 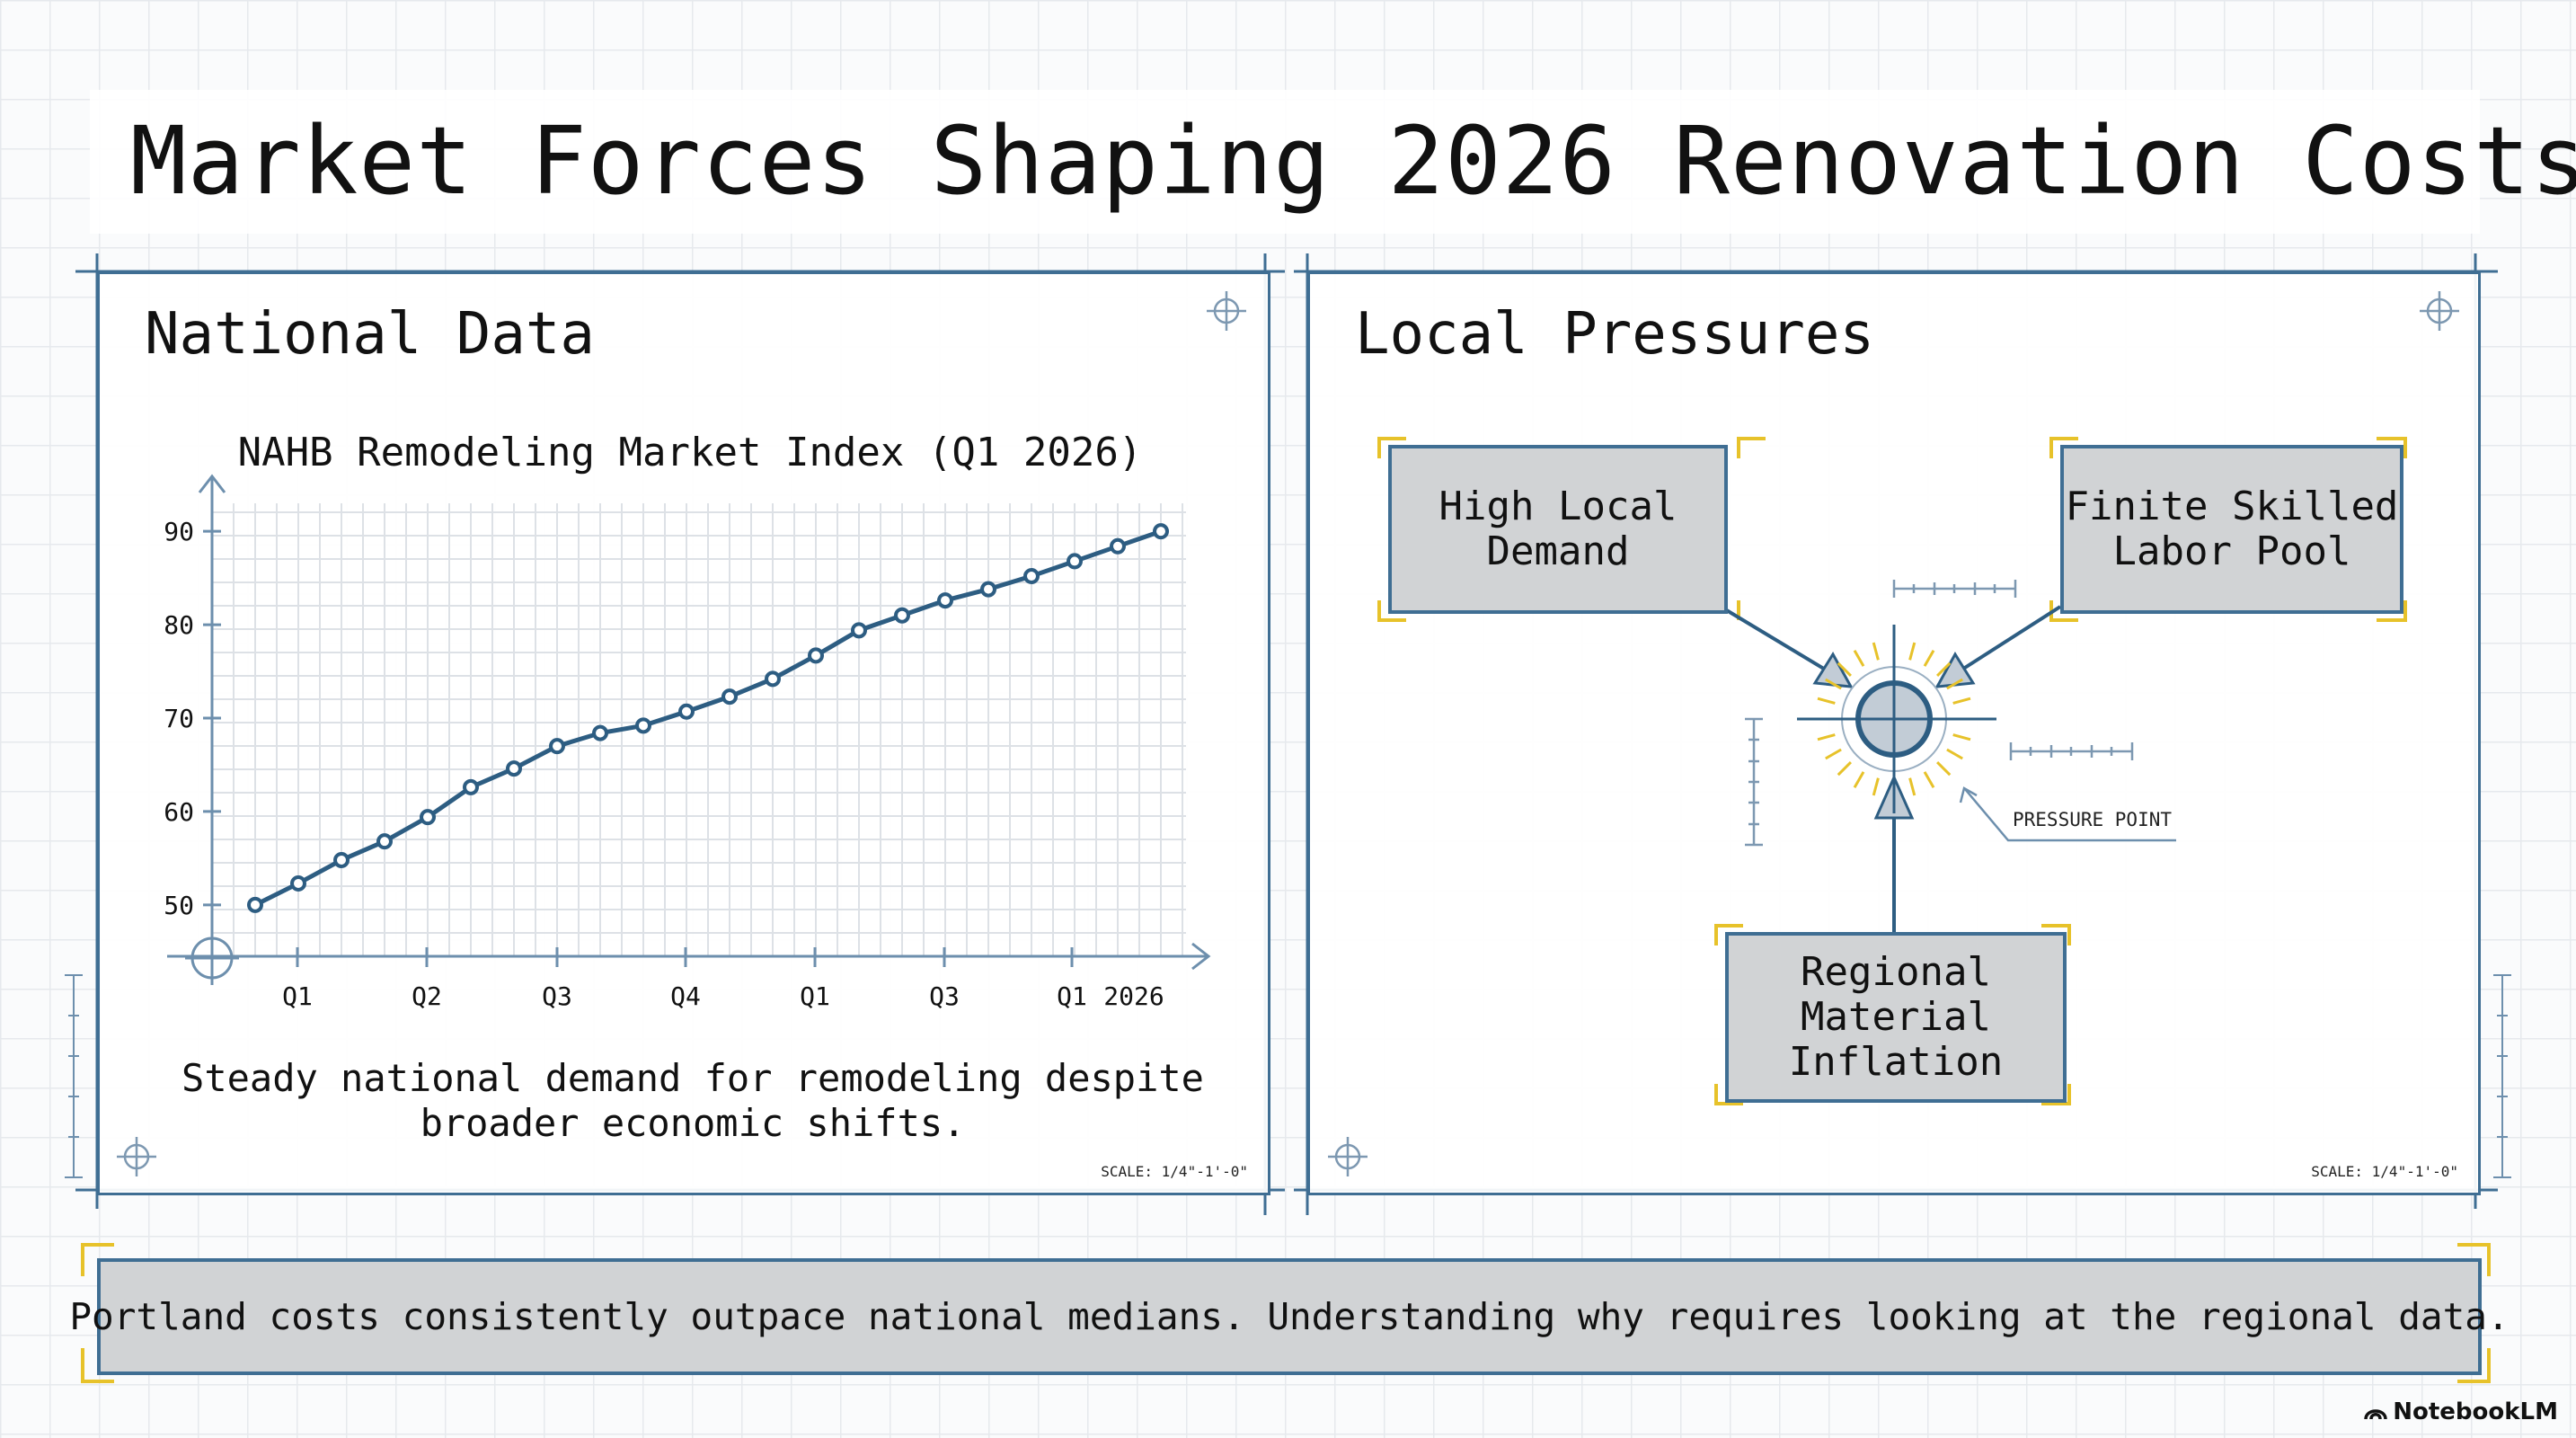 I want to click on y-tick-labels: 50 60 70 80 90, so click(x=192, y=718).